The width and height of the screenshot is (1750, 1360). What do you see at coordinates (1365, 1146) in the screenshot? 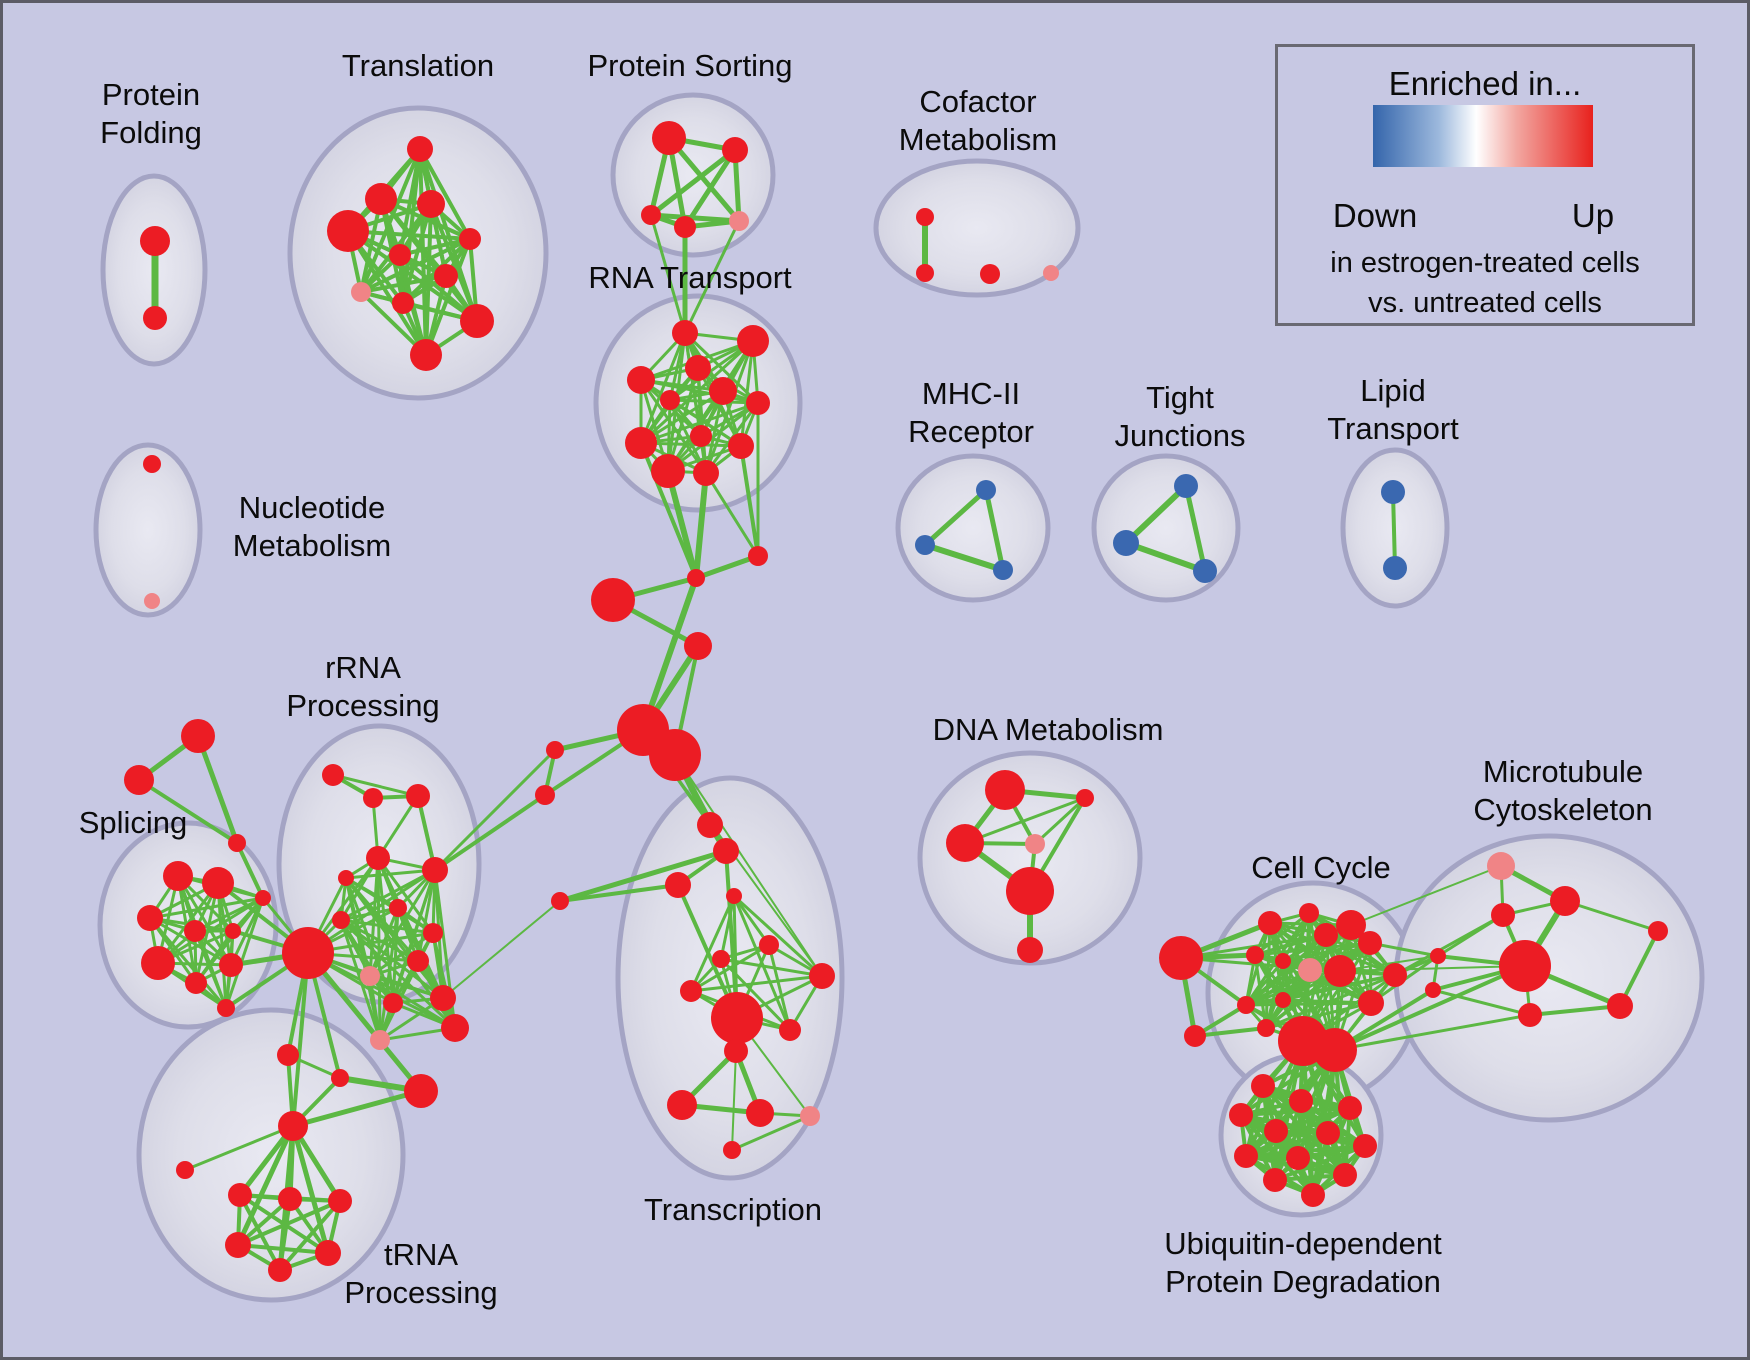
I see `gene-set-node-up-ub7` at bounding box center [1365, 1146].